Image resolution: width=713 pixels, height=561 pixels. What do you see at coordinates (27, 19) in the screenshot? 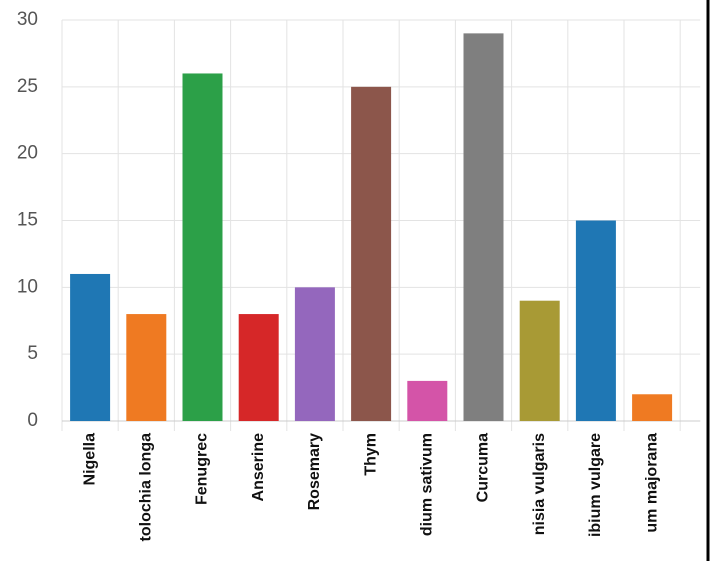
I see `y-tick-label: 30` at bounding box center [27, 19].